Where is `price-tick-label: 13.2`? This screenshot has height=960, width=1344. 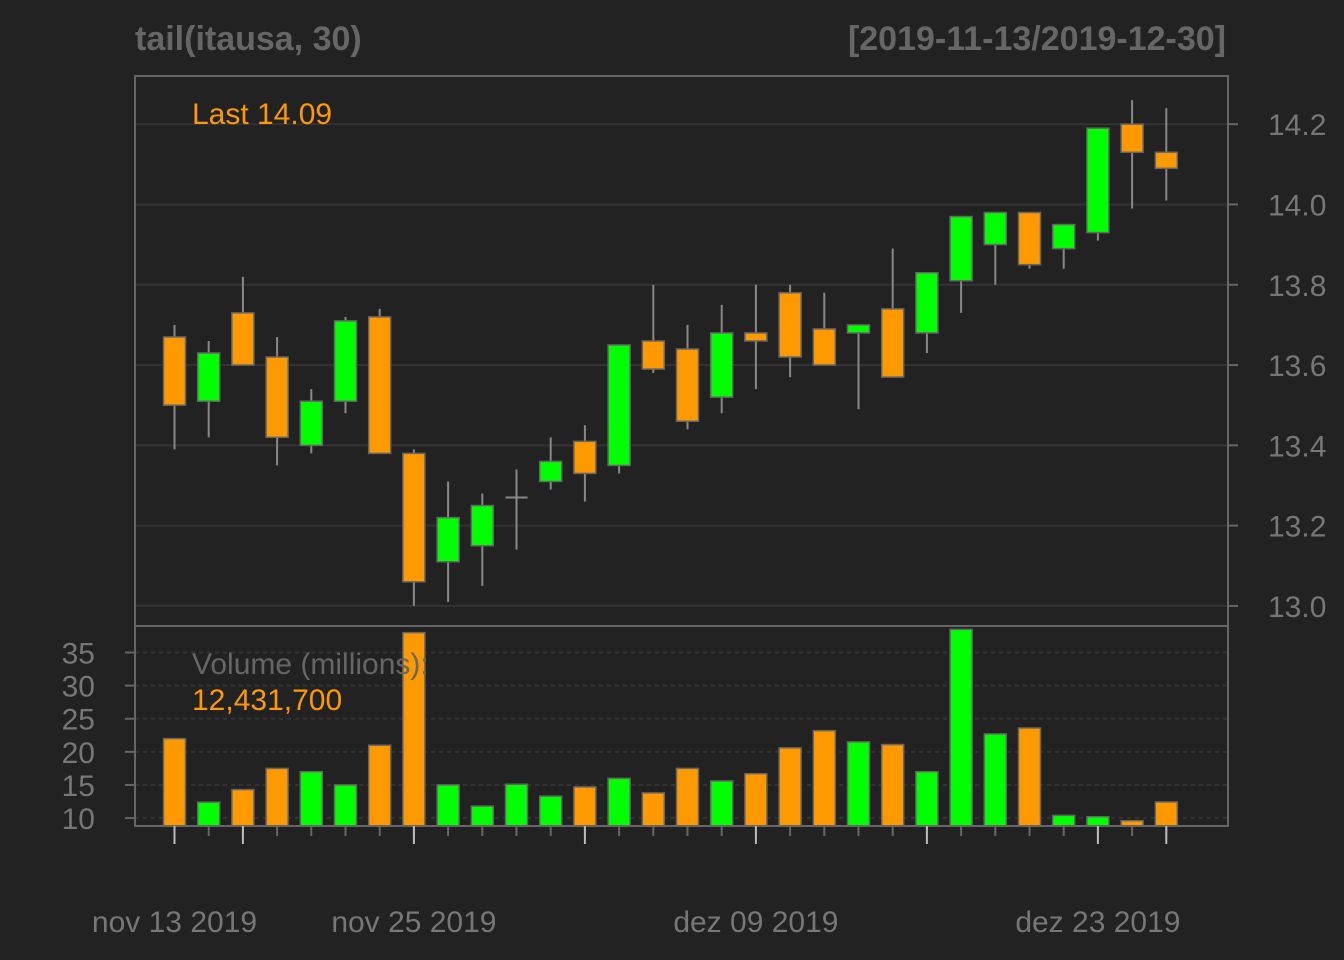
price-tick-label: 13.2 is located at coordinates (1297, 527).